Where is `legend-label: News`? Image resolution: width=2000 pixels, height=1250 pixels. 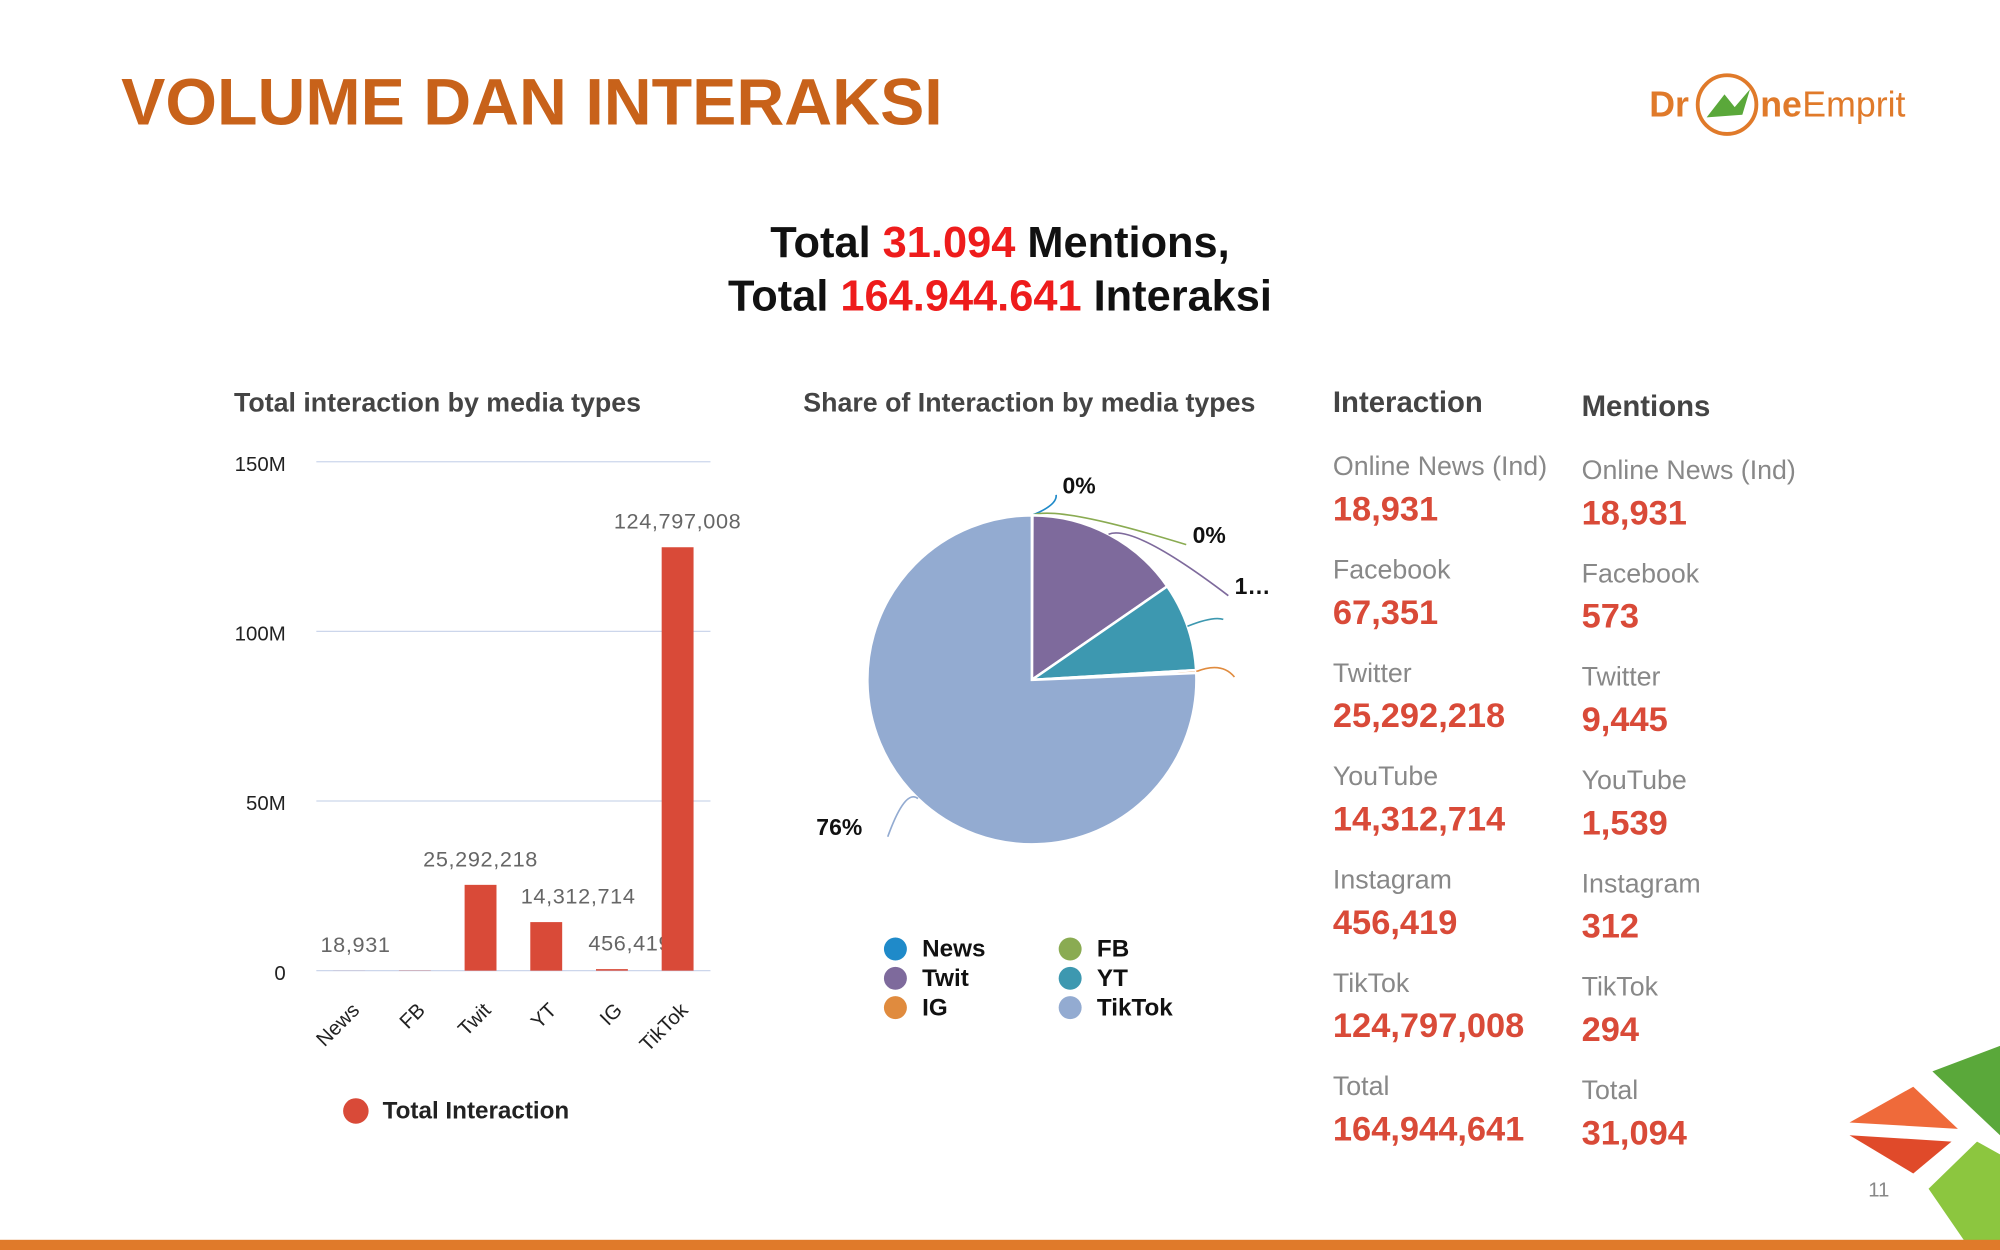 legend-label: News is located at coordinates (953, 949).